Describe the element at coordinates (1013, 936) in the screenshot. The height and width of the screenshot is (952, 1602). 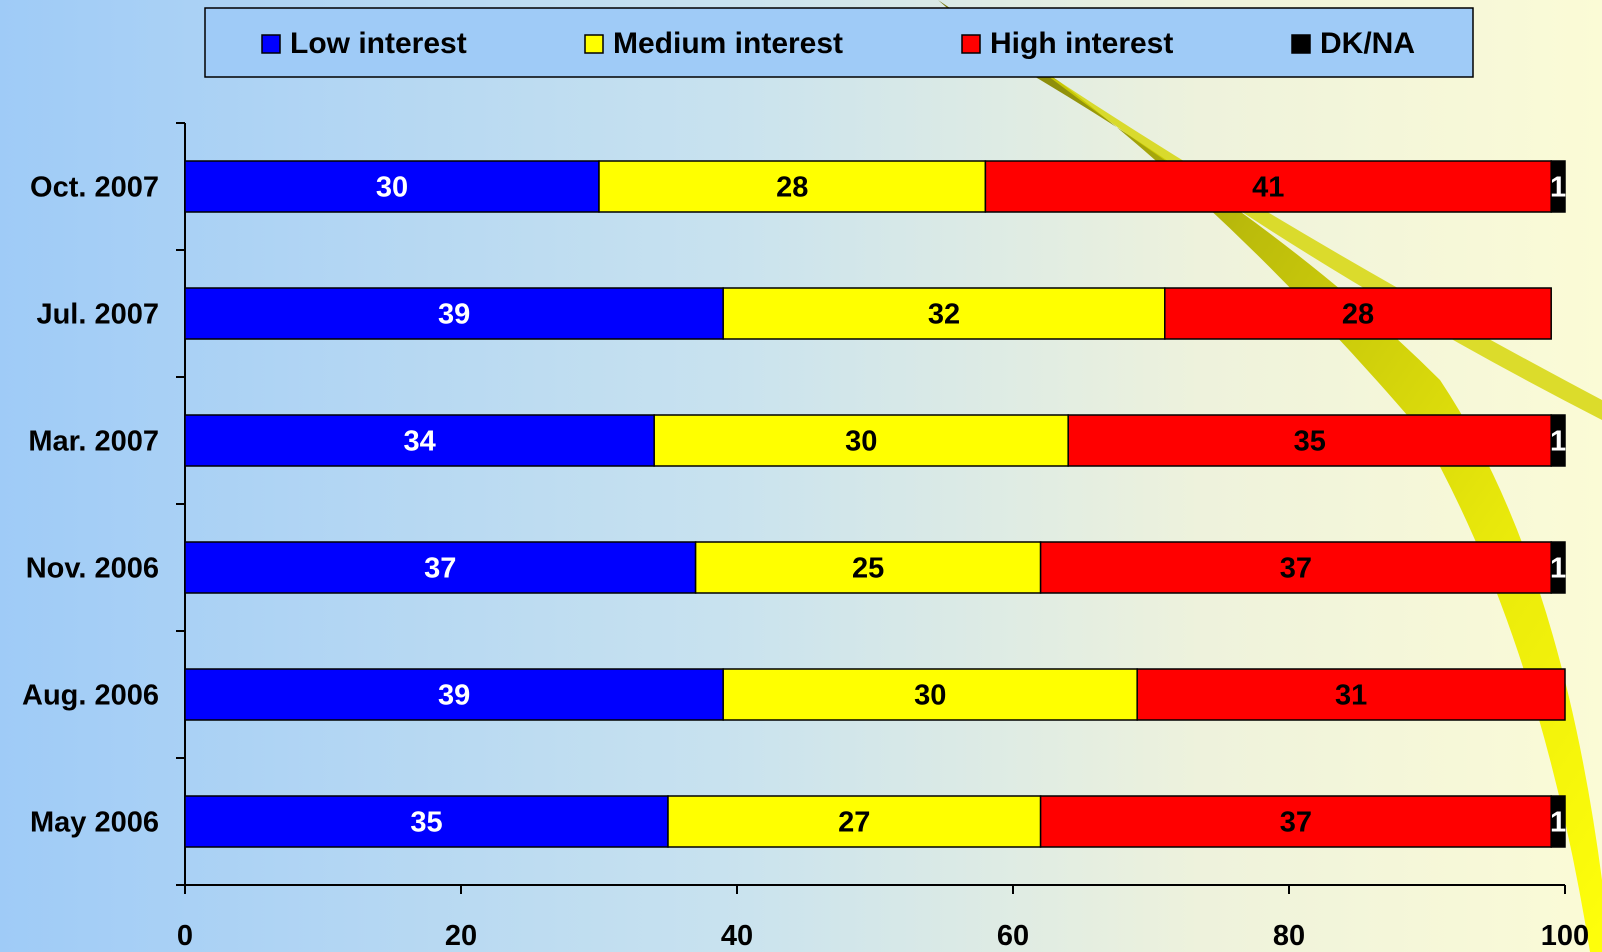
I see `x-tick-label: 60` at that location.